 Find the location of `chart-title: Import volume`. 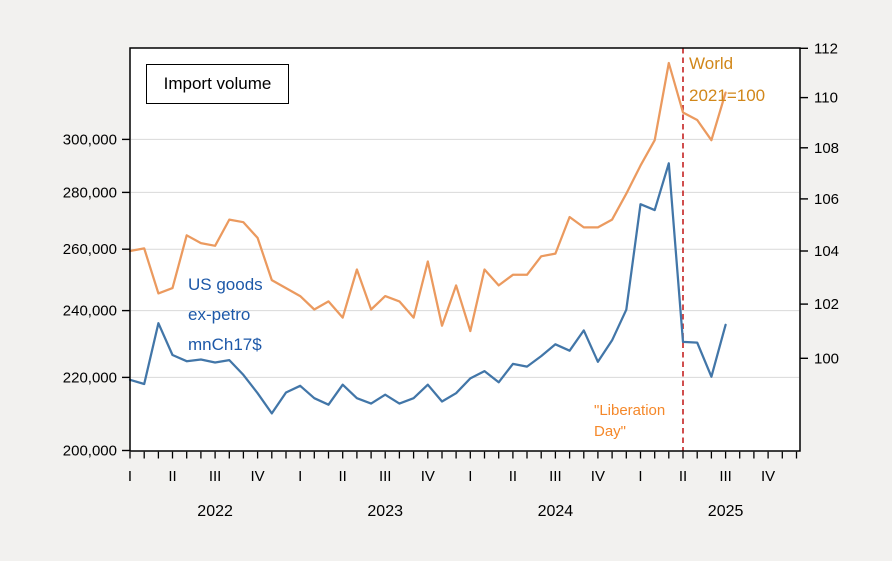

chart-title: Import volume is located at coordinates (217, 83).